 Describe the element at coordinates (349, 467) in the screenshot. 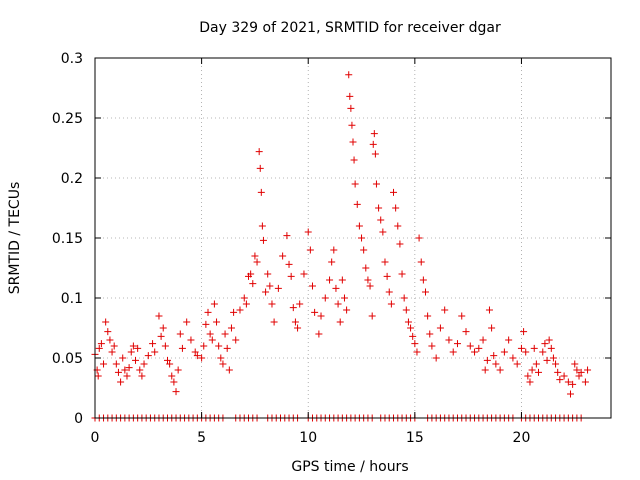

I see `x-axis-label: GPS time / hours` at that location.